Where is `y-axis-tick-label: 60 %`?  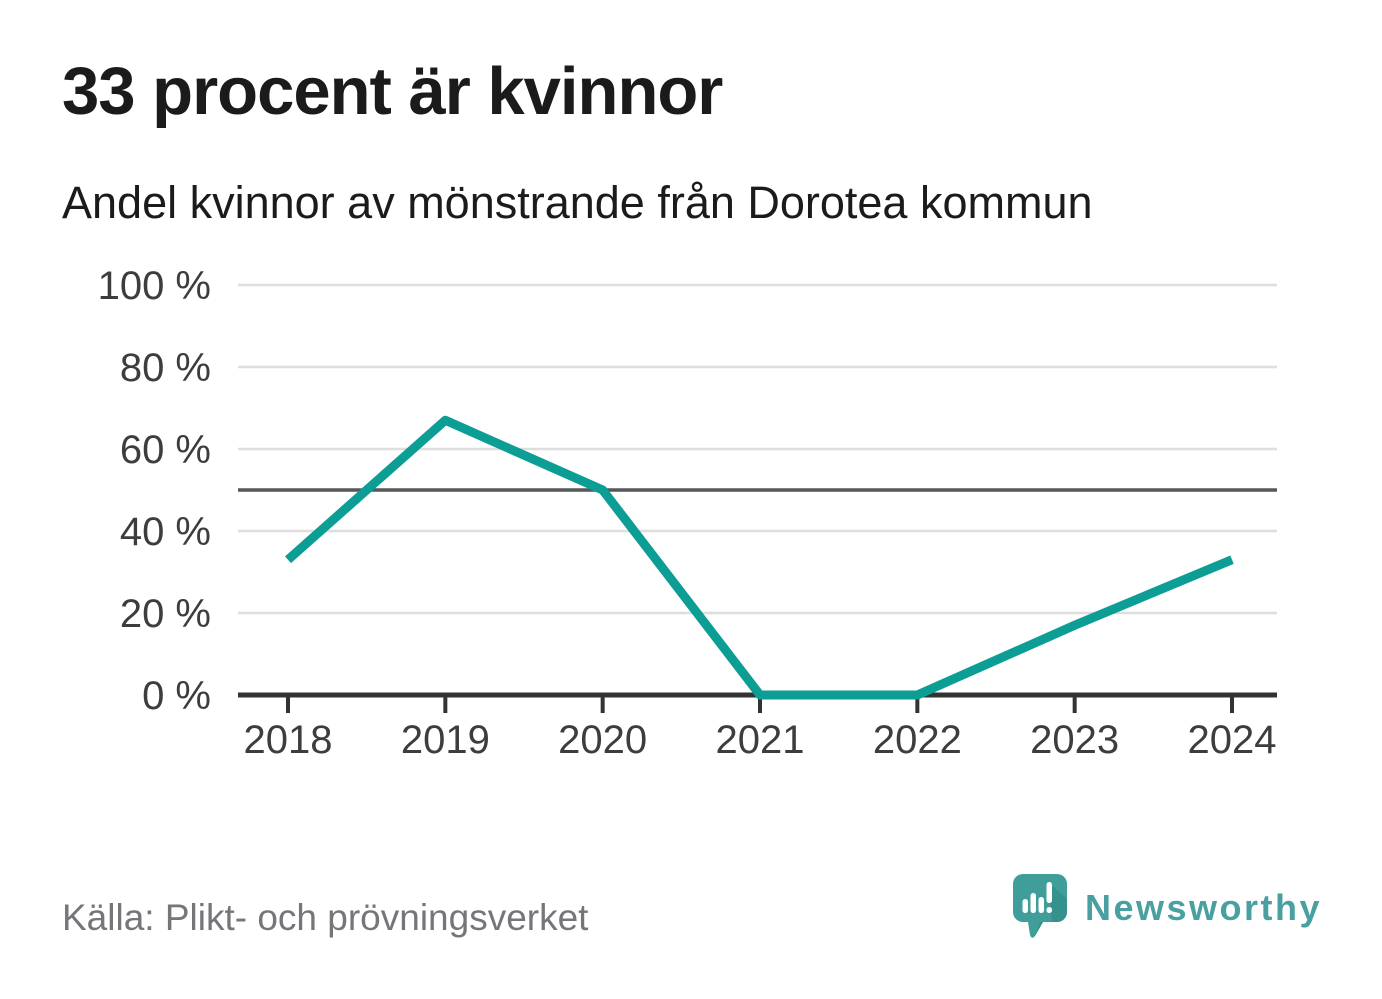
y-axis-tick-label: 60 % is located at coordinates (165, 450).